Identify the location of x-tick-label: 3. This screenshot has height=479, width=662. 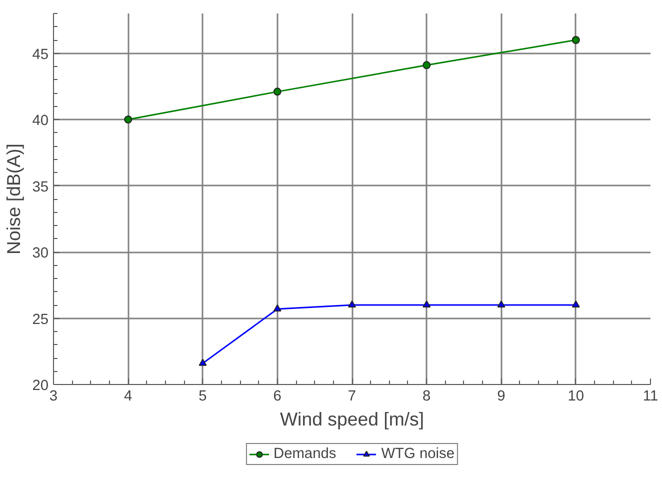
(53, 396).